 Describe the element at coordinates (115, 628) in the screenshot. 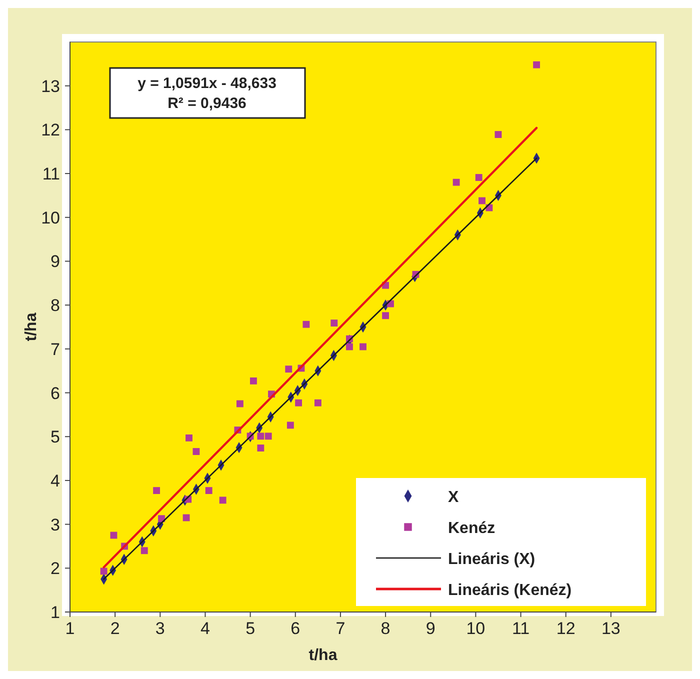

I see `x-tick-label: 2` at that location.